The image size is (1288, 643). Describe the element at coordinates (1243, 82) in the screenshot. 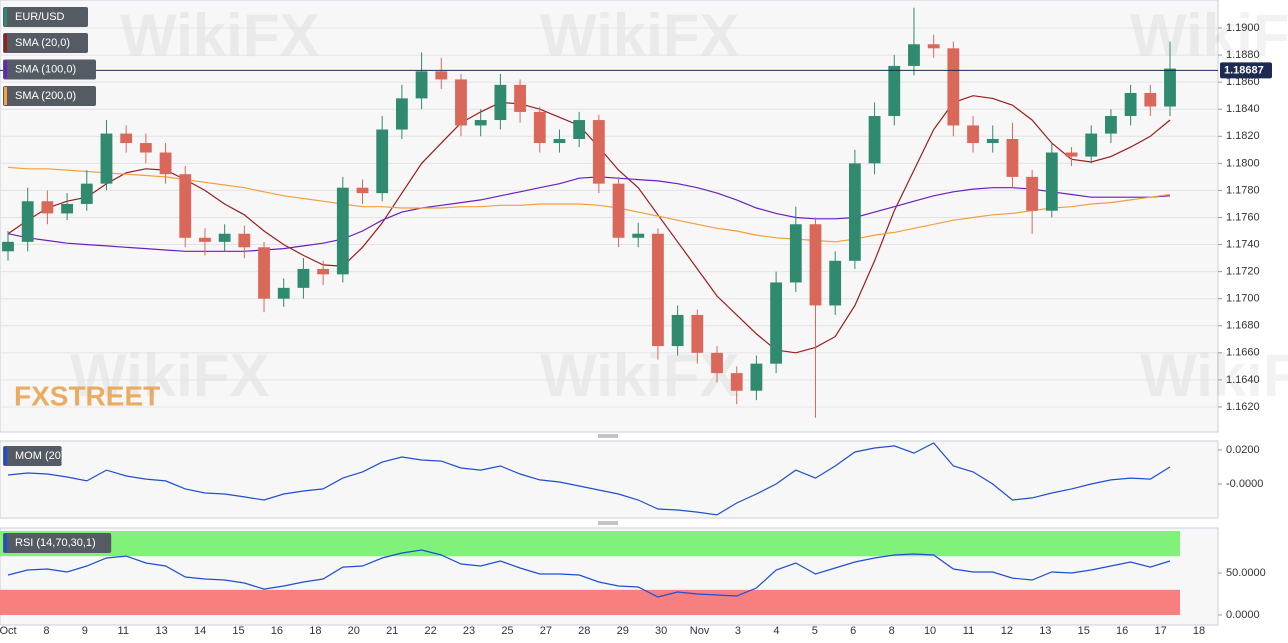

I see `y-tick-label: 1.1860` at that location.